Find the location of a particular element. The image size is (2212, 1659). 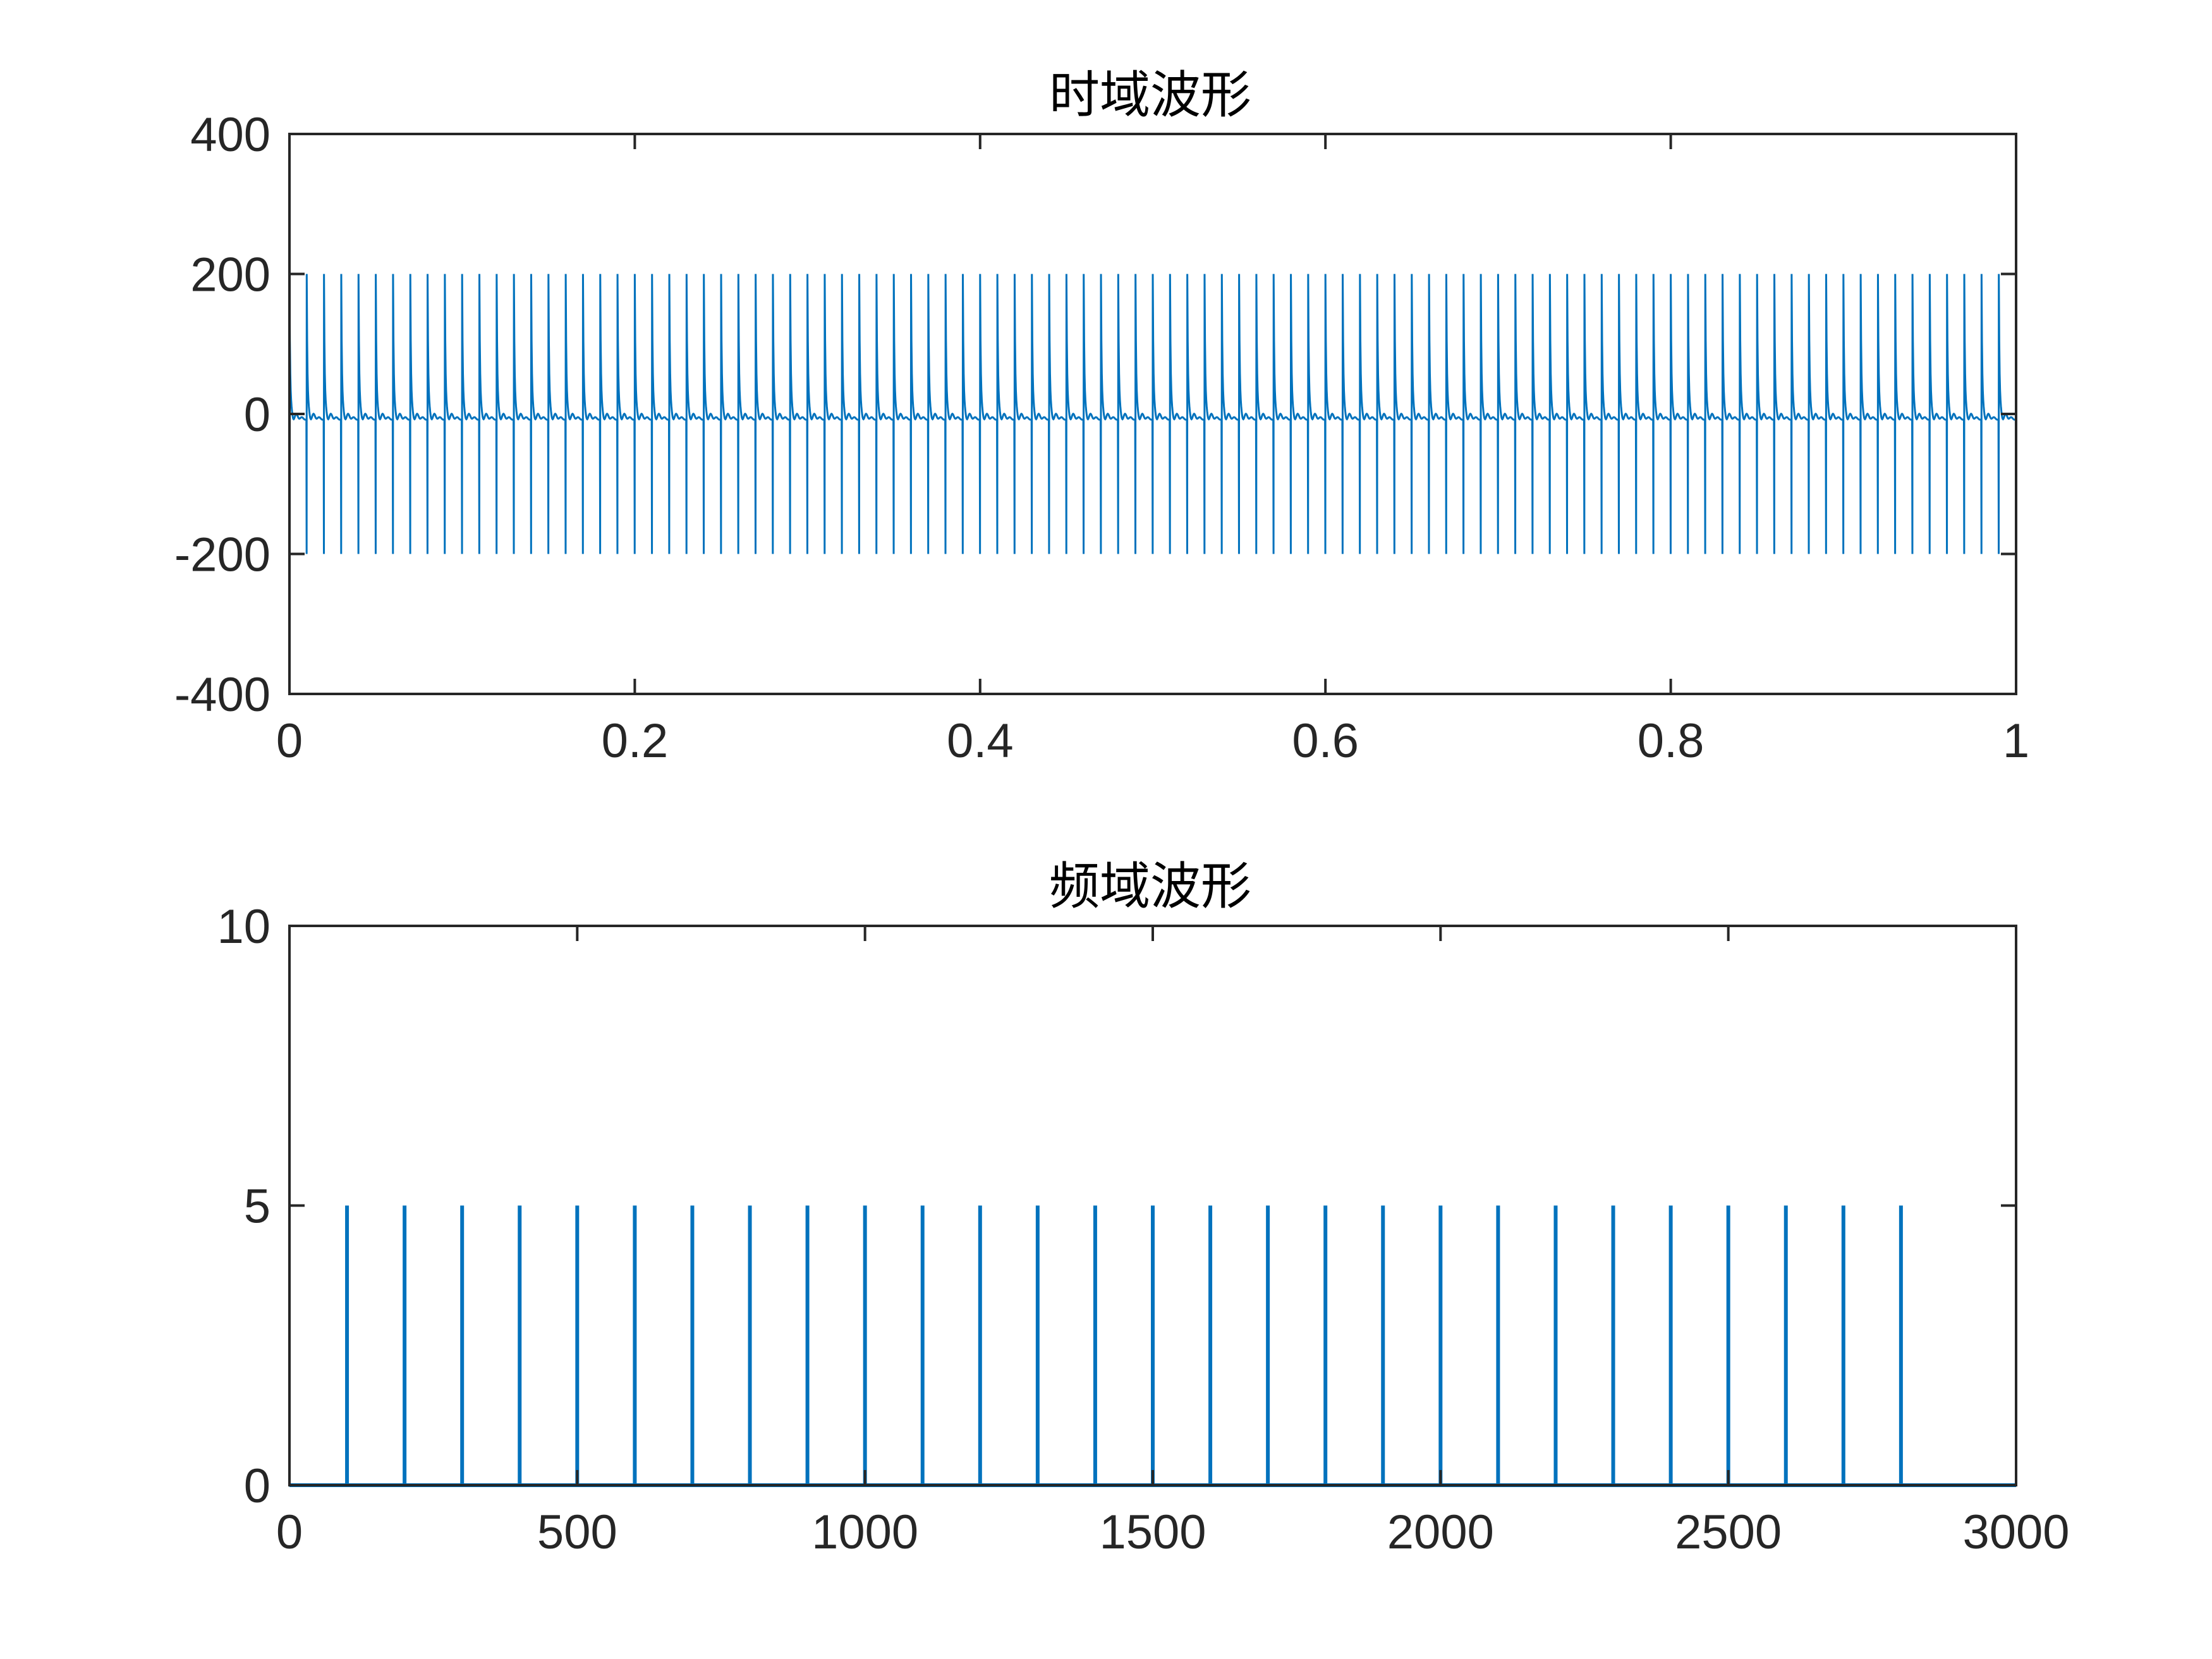

time-domain-line is located at coordinates (1152, 414).